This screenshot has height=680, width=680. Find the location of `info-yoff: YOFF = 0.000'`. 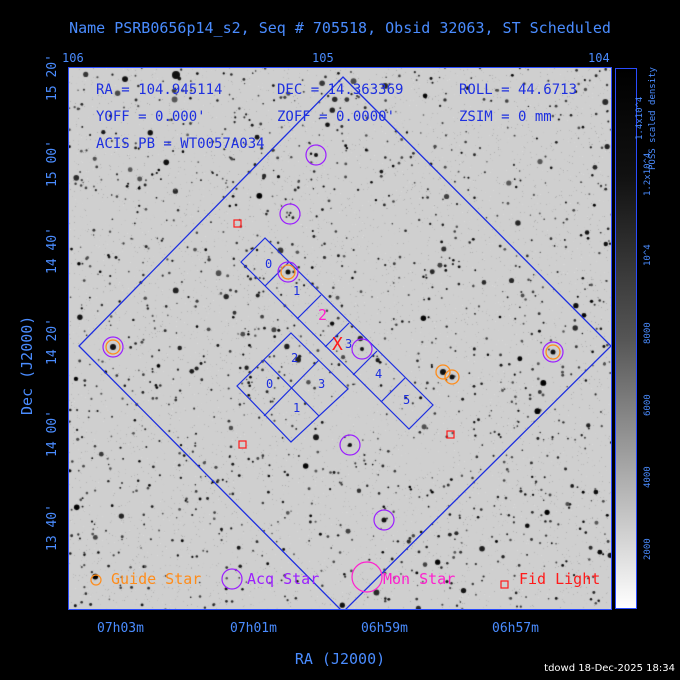

info-yoff: YOFF = 0.000' is located at coordinates (151, 117).